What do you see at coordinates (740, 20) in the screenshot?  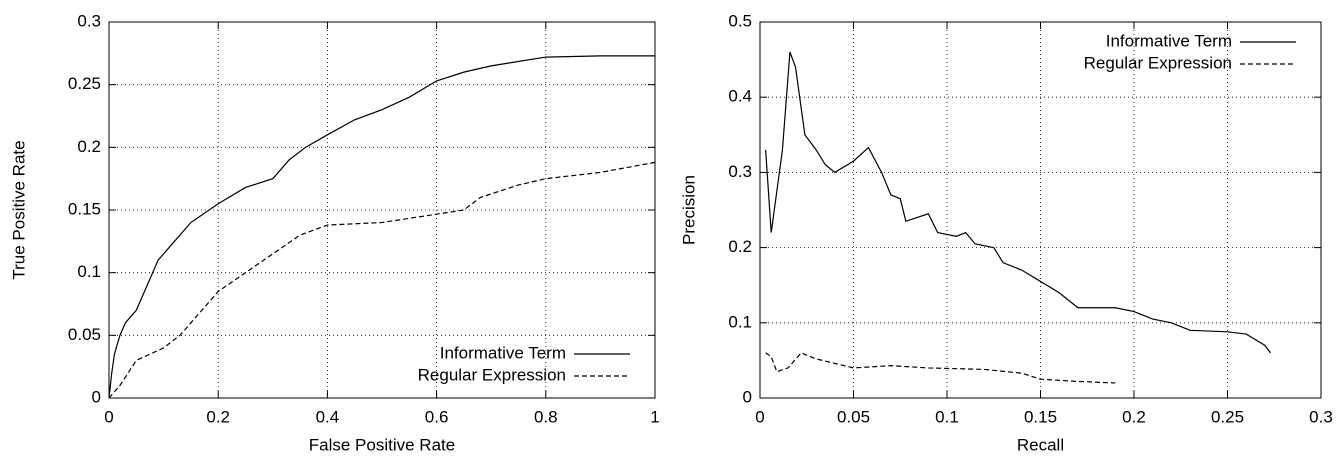 I see `y-tick-label: 0.5` at bounding box center [740, 20].